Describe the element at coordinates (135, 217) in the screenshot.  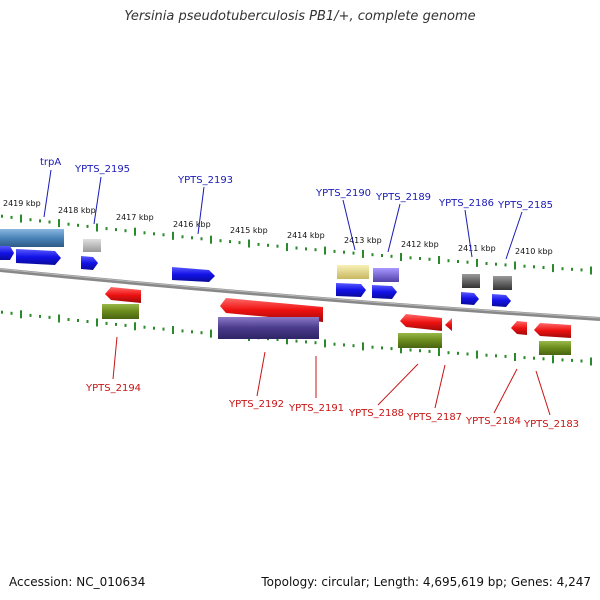
I see `scale-label: 2417 kbp` at that location.